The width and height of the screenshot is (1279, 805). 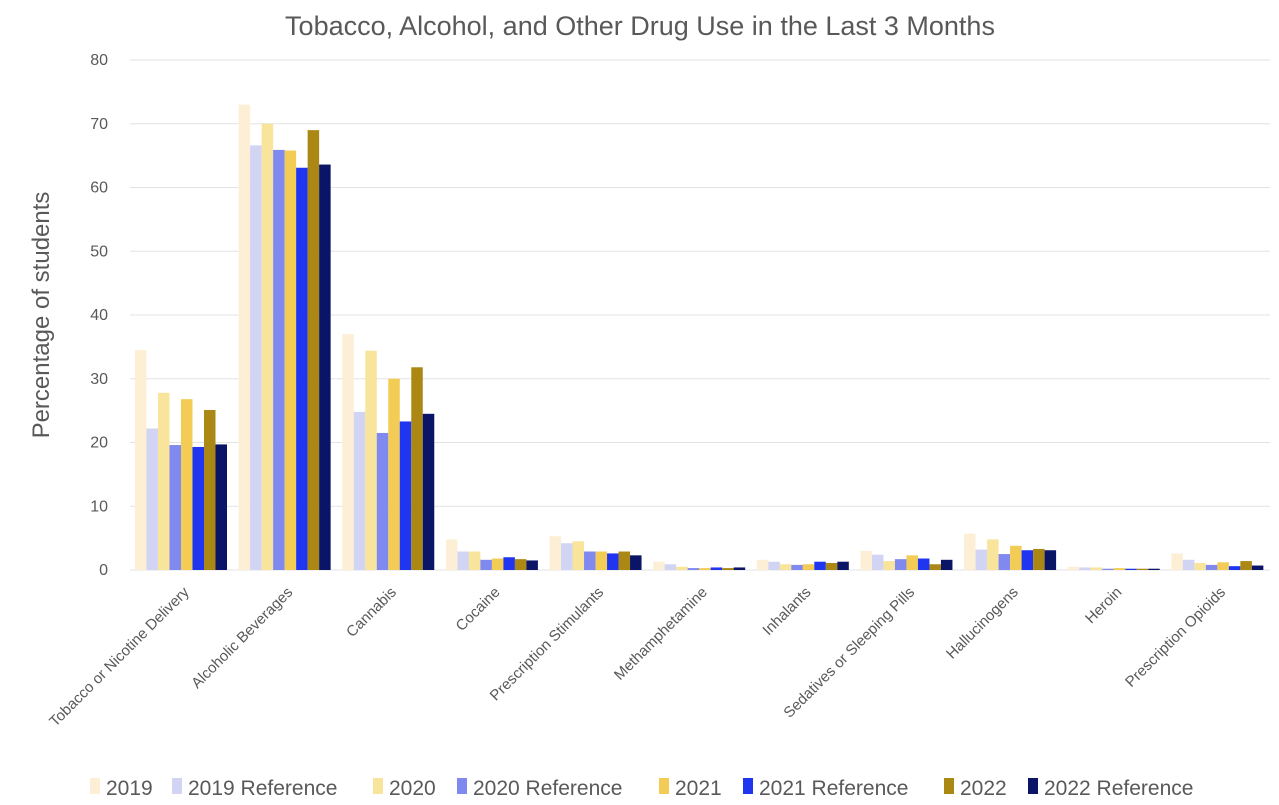 I want to click on legend-swatch-2020, so click(x=378, y=786).